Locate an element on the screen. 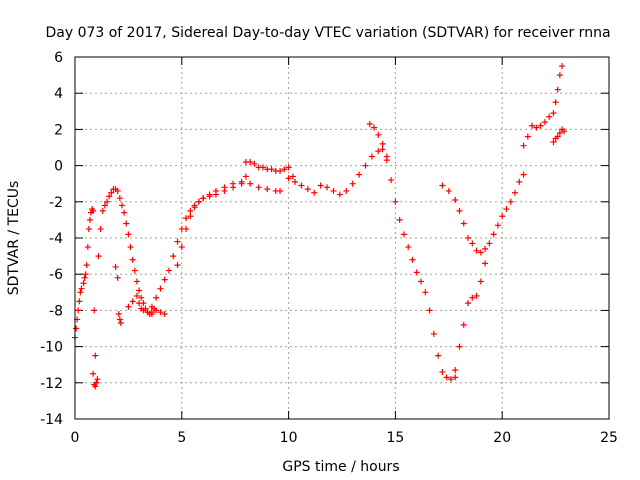 The image size is (640, 480). x-tick-label: 5 is located at coordinates (181, 438).